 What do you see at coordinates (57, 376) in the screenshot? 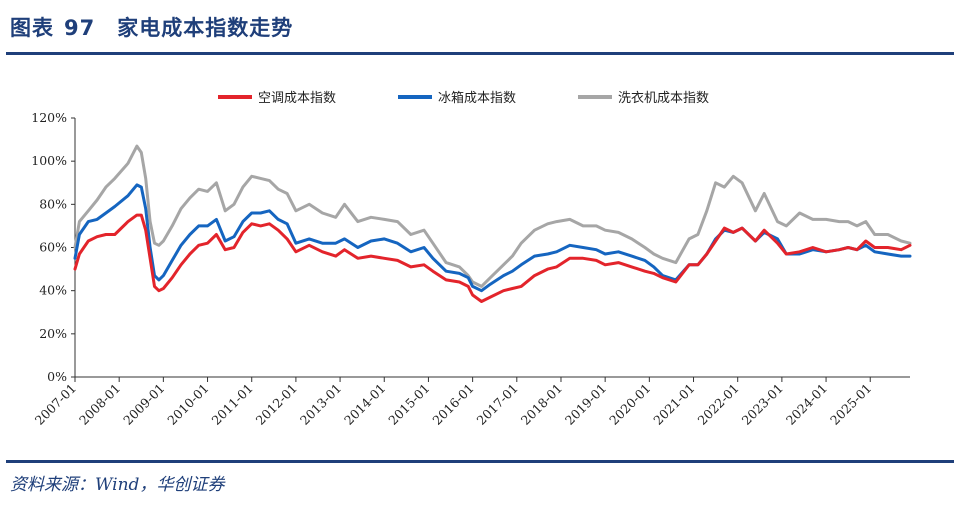
I see `y-tick-label: 0%` at bounding box center [57, 376].